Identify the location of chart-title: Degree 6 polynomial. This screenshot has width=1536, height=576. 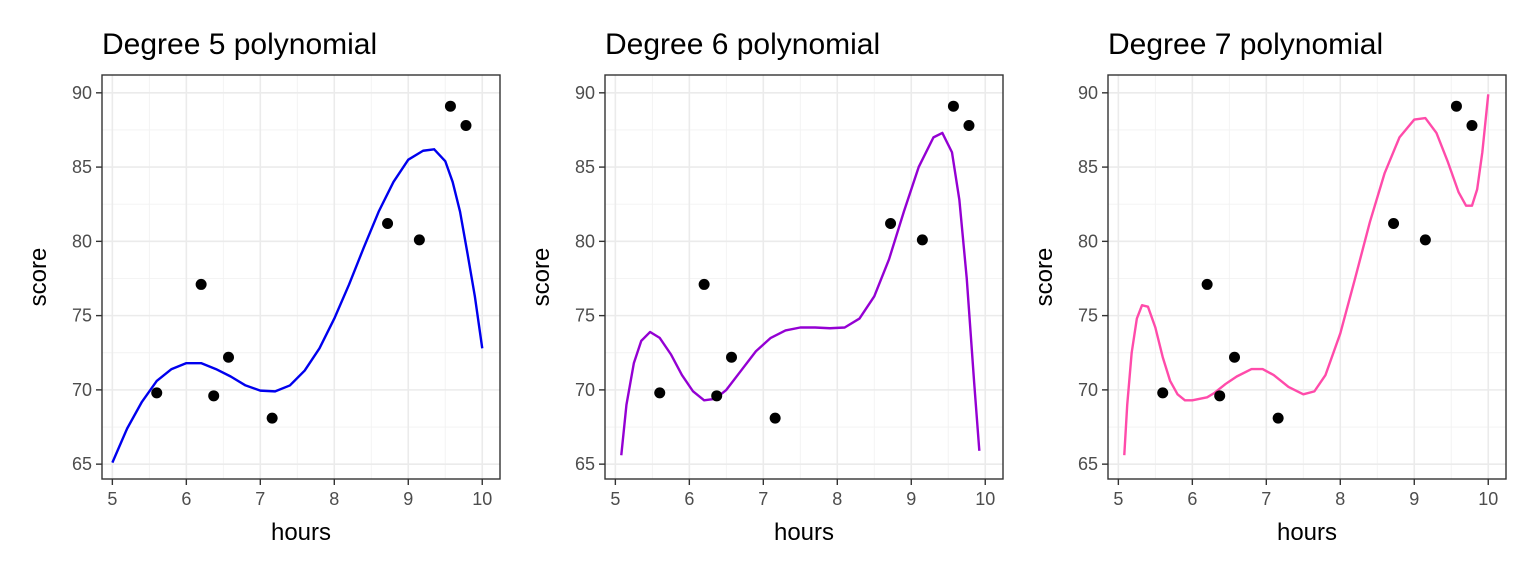
(742, 44).